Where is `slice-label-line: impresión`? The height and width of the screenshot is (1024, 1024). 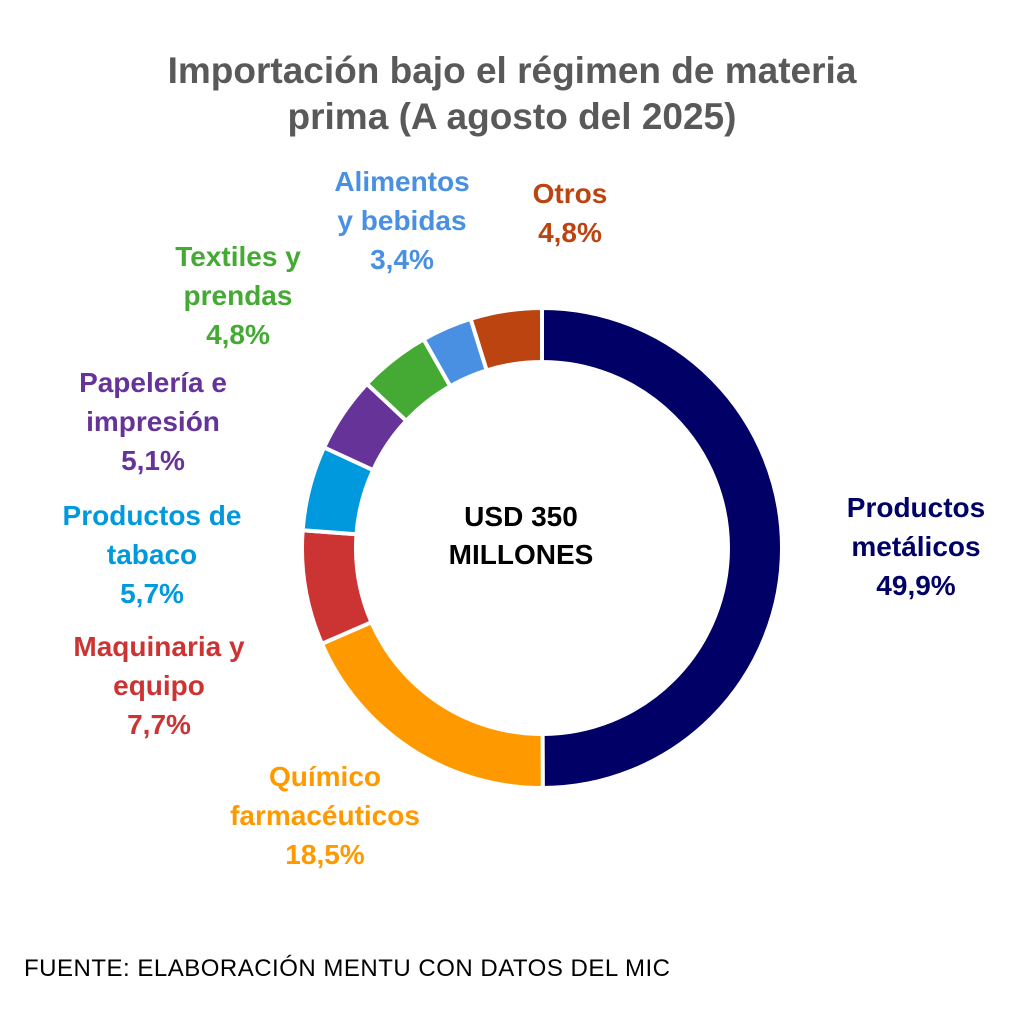
slice-label-line: impresión is located at coordinates (153, 421).